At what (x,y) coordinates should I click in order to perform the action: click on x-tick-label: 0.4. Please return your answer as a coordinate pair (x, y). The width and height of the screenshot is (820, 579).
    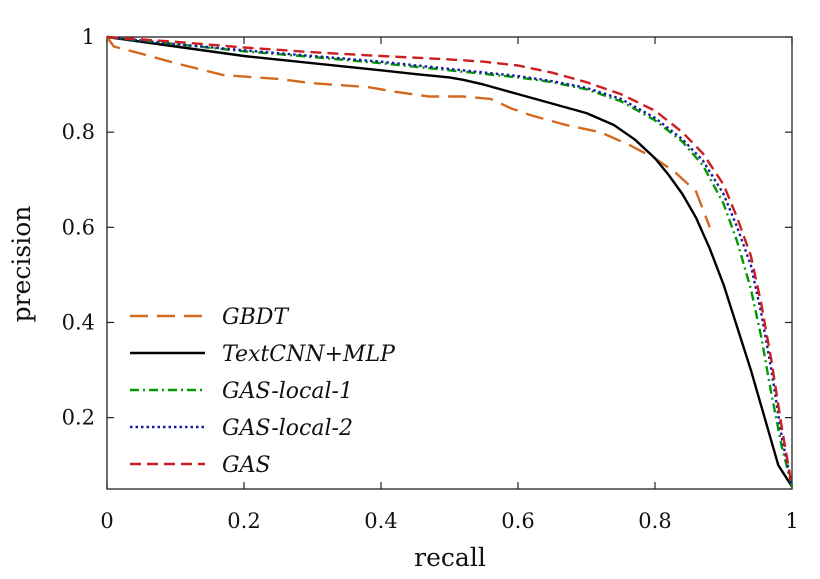
    Looking at the image, I should click on (380, 521).